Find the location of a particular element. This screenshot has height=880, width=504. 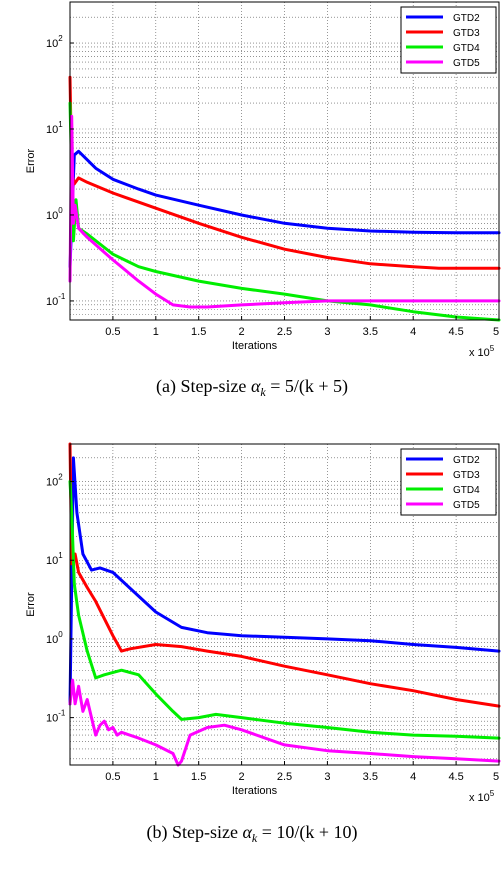

series-line-gtd5 is located at coordinates (284, 722).